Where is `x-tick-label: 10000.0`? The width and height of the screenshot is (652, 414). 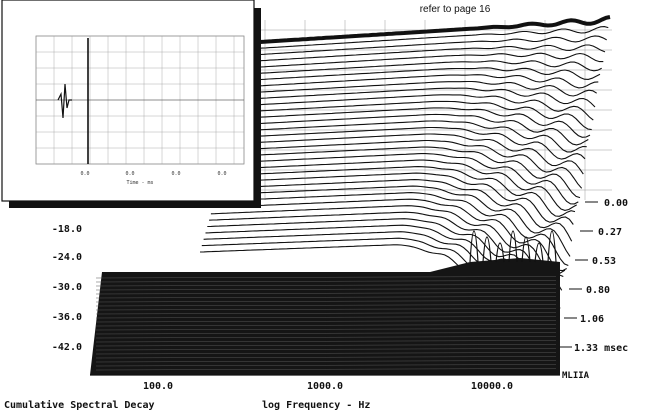 x-tick-label: 10000.0 is located at coordinates (492, 386).